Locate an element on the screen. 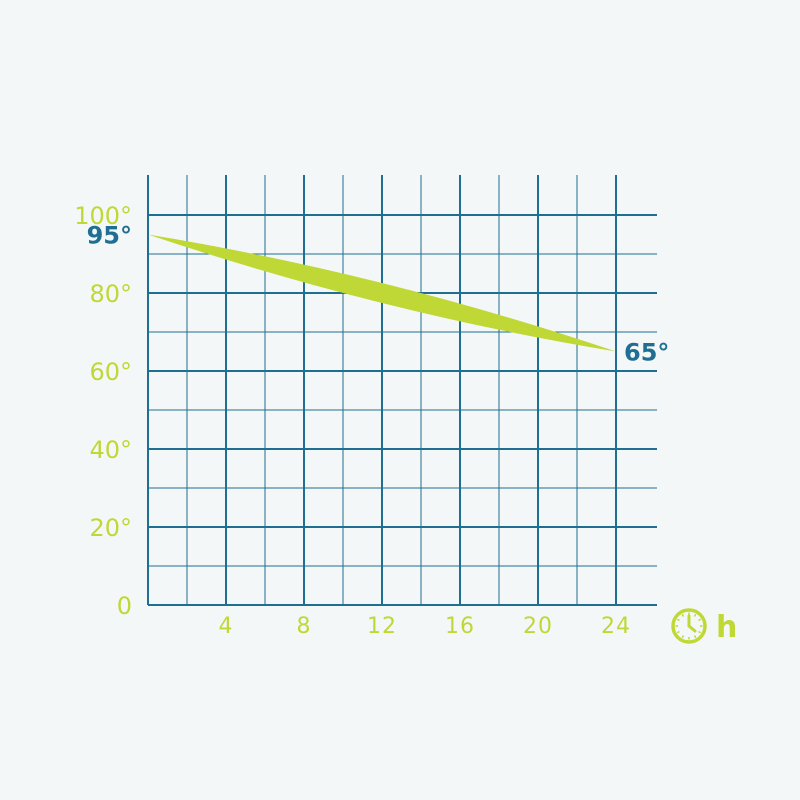 The image size is (800, 800). y-tick-label: 20° is located at coordinates (110, 528).